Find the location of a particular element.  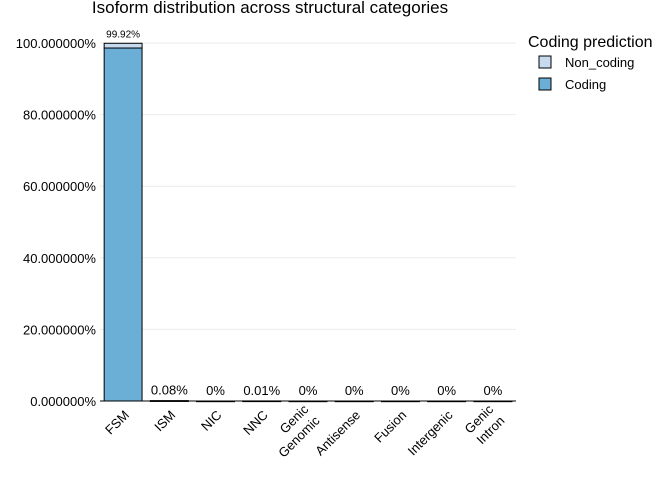

bar-value-label: 0.08% is located at coordinates (169, 390).